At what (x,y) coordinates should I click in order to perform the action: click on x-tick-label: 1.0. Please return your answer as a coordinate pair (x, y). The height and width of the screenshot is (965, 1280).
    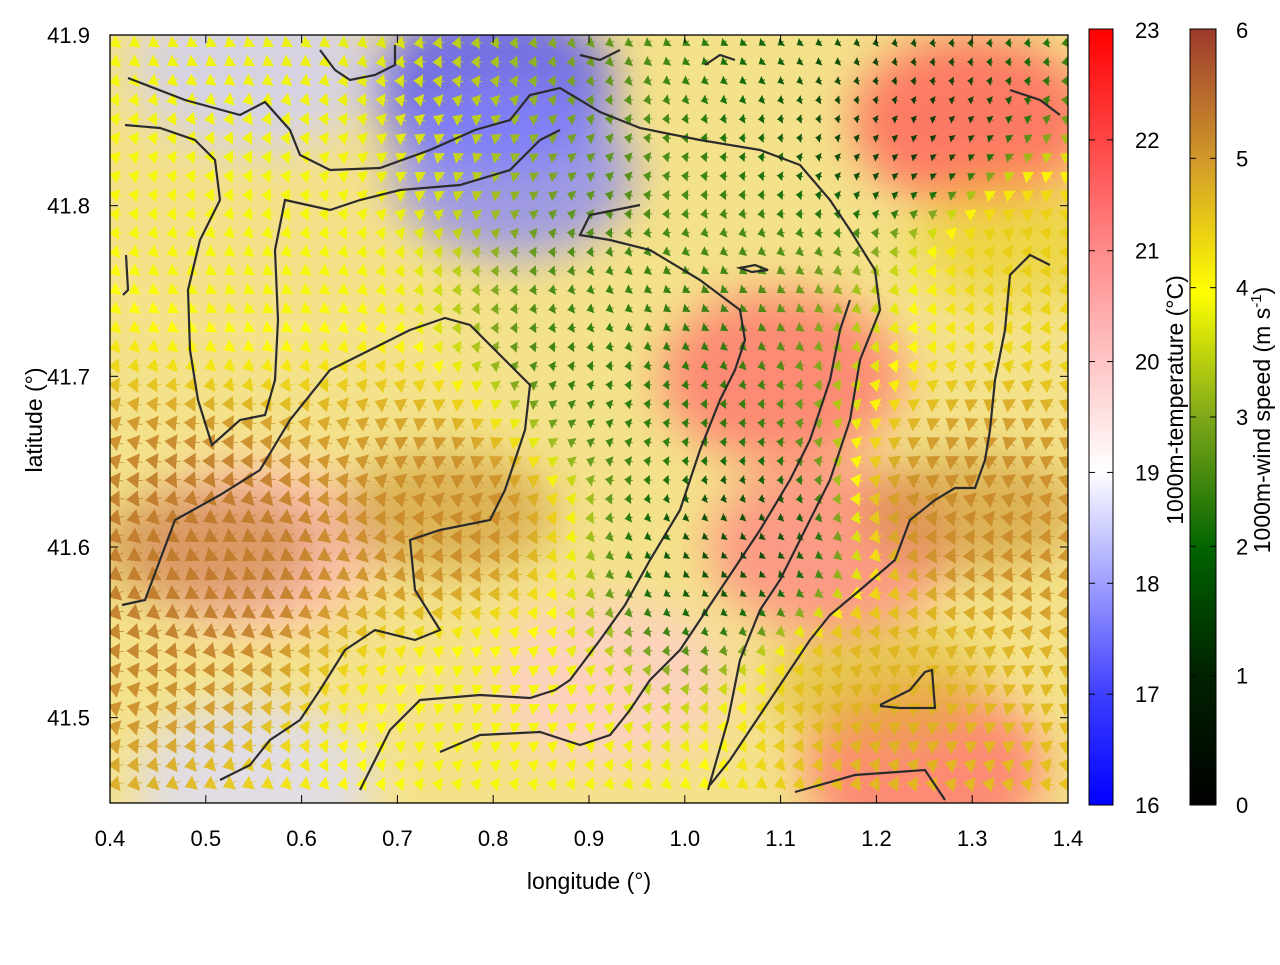
    Looking at the image, I should click on (685, 838).